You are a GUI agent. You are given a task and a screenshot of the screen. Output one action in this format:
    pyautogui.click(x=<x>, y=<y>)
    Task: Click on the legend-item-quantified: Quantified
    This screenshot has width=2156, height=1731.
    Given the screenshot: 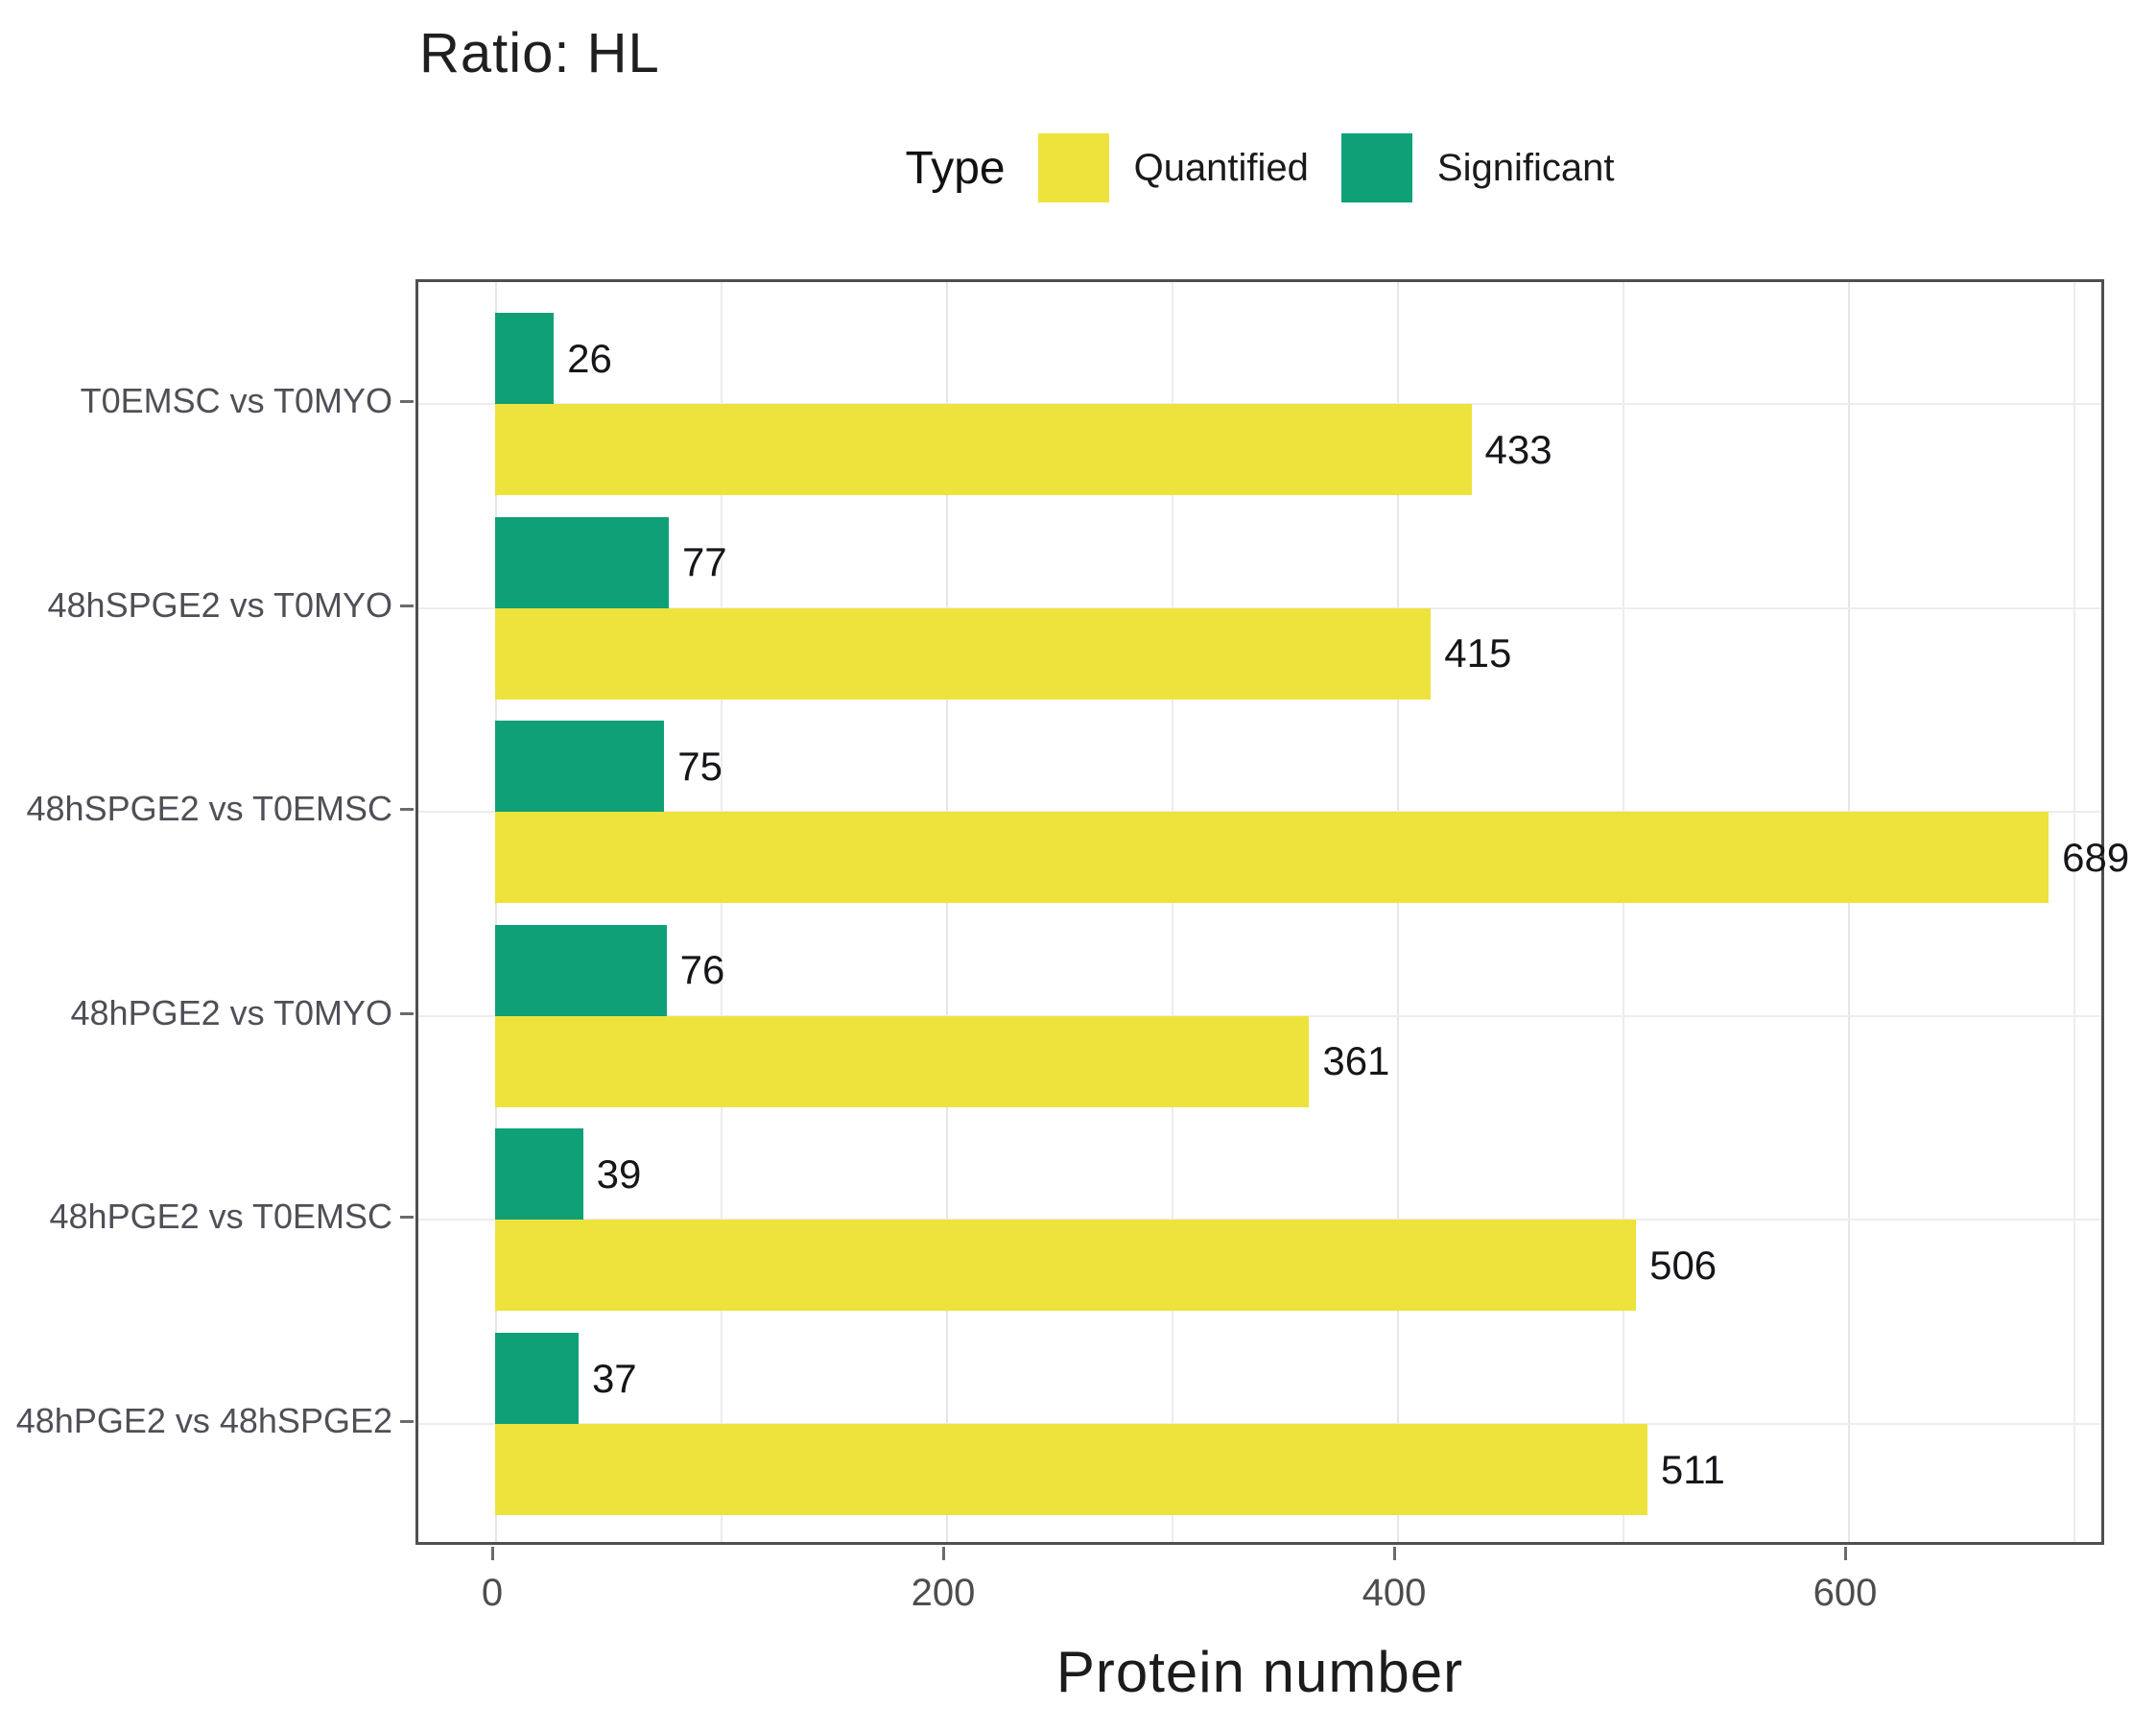 What is the action you would take?
    pyautogui.click(x=1173, y=167)
    